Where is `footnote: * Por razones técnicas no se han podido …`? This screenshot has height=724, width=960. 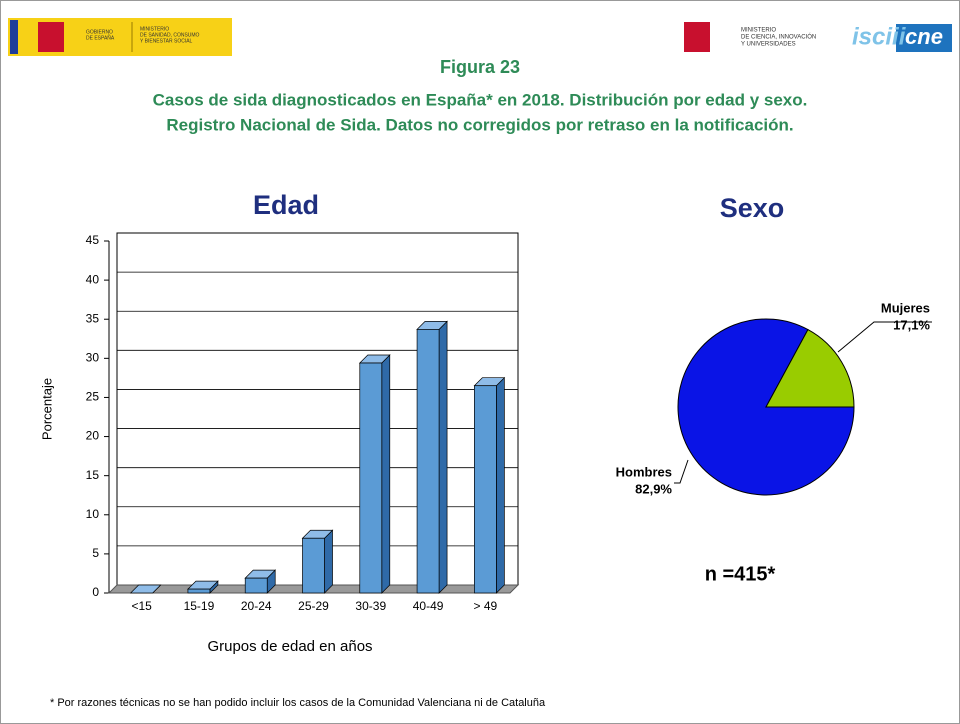
footnote: * Por razones técnicas no se han podido … is located at coordinates (298, 703).